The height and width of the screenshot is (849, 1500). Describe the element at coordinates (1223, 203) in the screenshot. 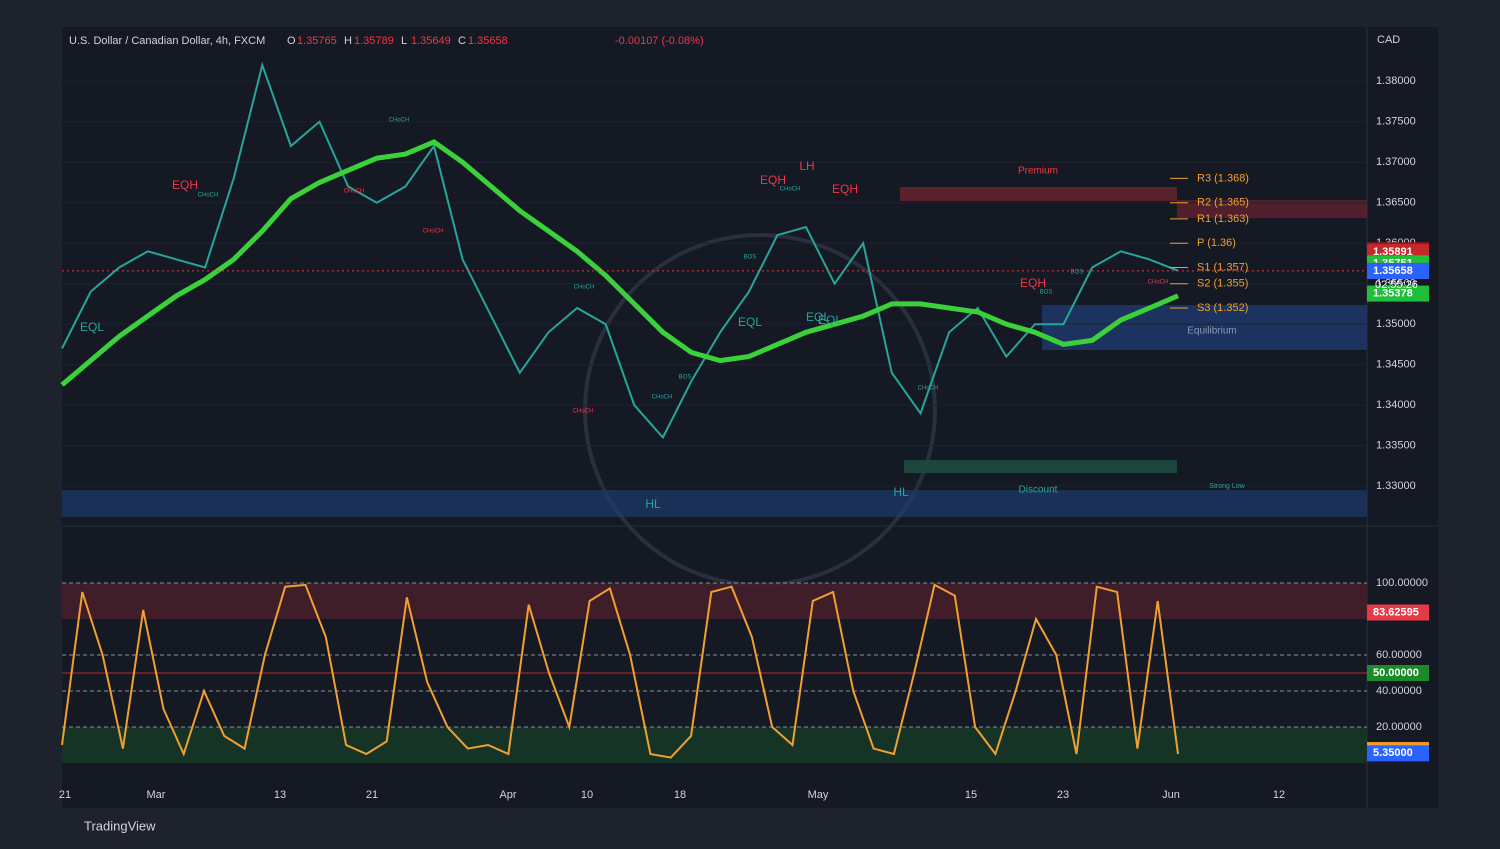

I see `pivot-label: R2 (1.365)` at that location.